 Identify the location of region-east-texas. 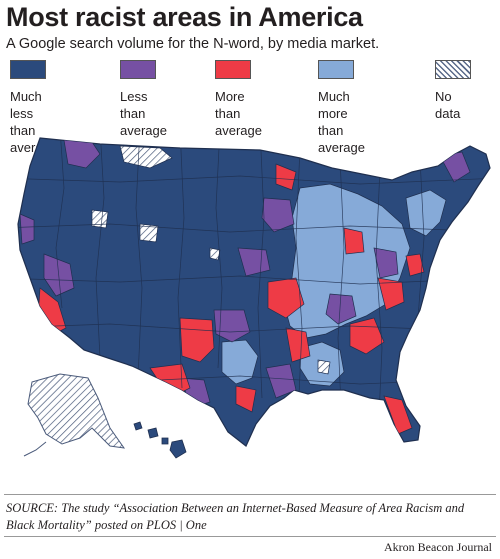
(240, 362).